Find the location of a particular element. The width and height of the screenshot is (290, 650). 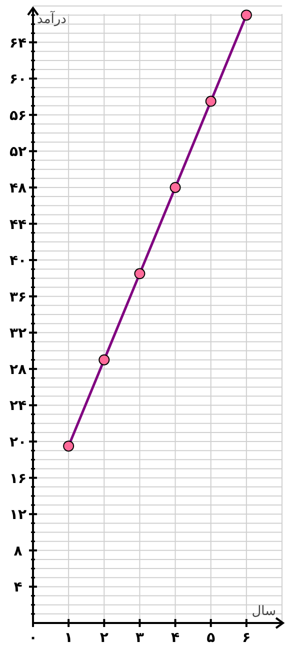

x-tick-label: ۴ is located at coordinates (175, 638).